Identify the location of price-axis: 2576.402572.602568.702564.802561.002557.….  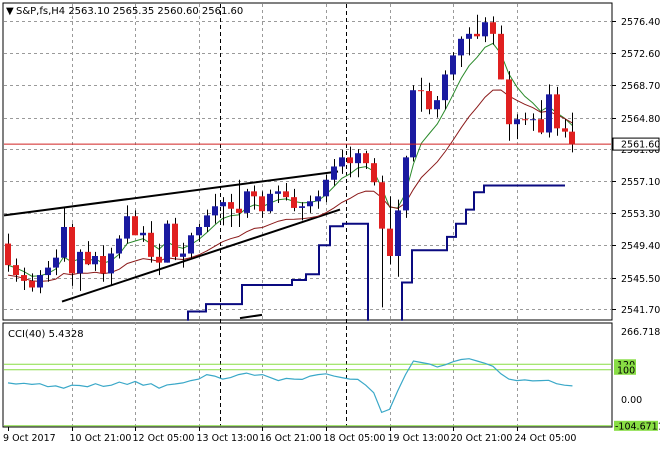
(636, 166).